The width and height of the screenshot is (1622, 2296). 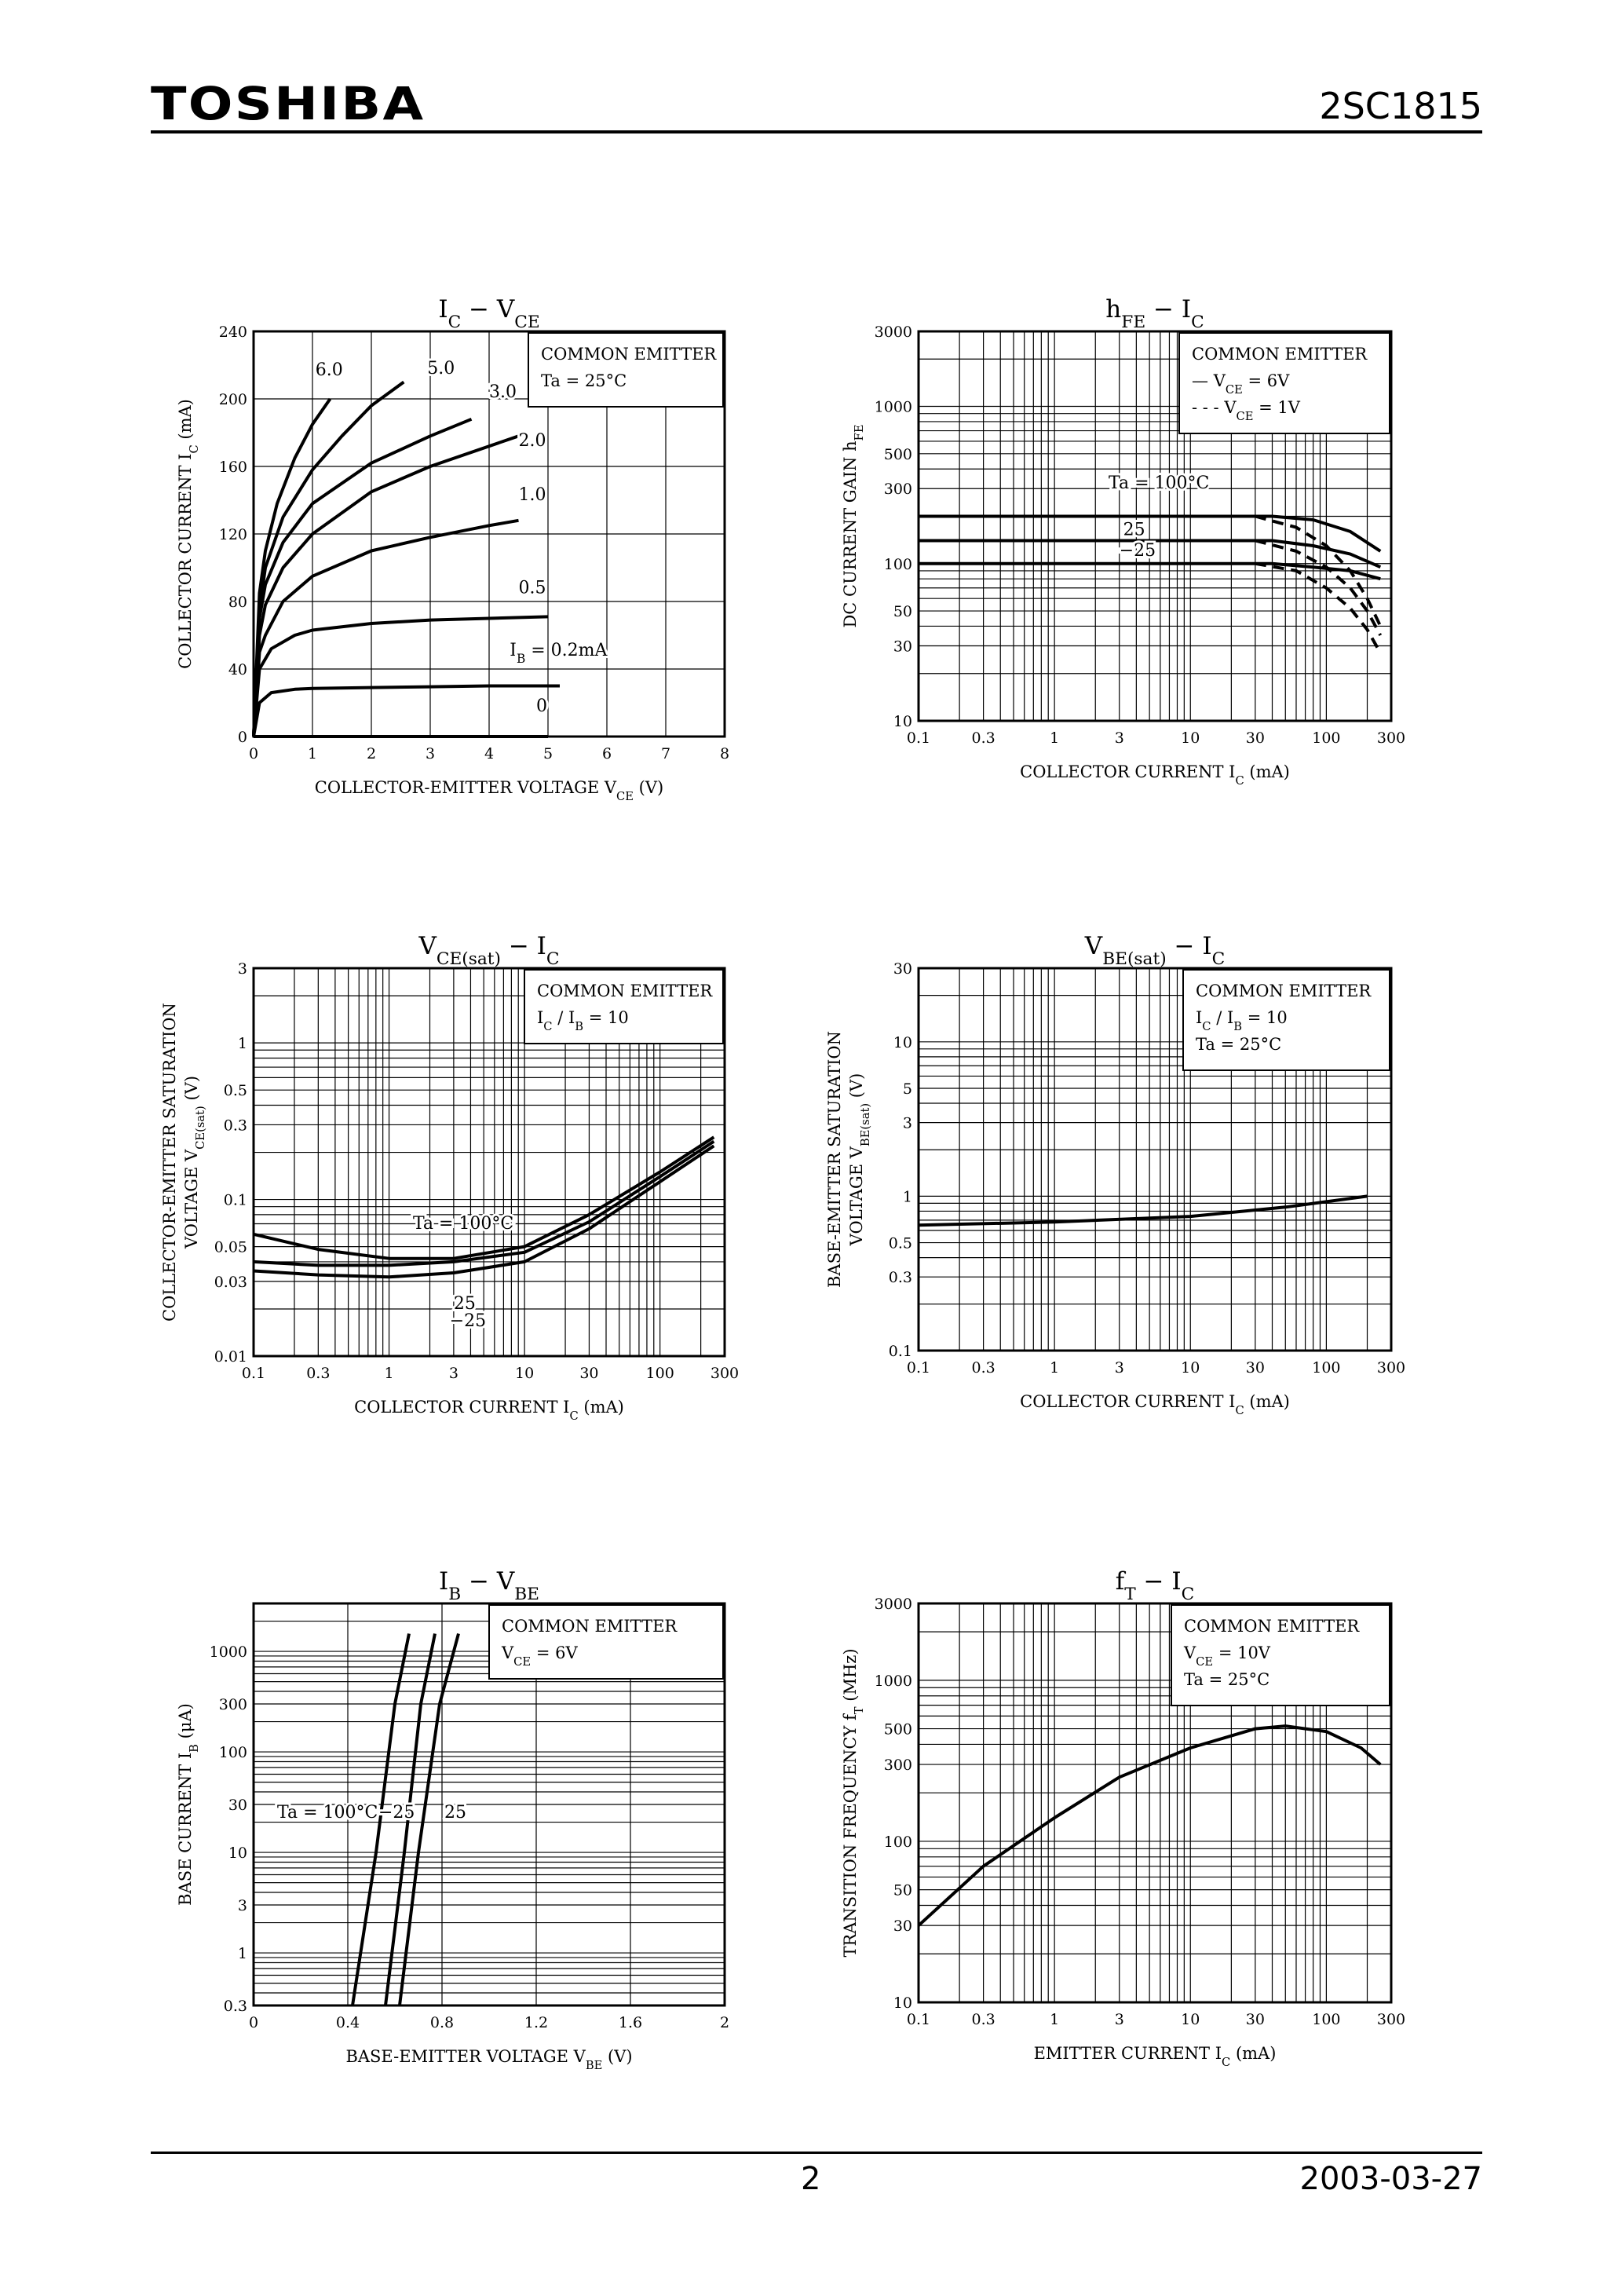 I want to click on legend-box, so click(x=626, y=370).